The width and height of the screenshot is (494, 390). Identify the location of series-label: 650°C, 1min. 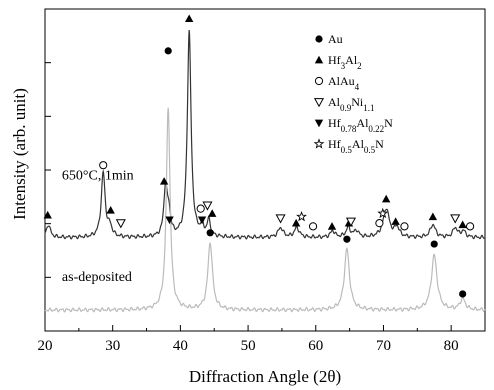
(98, 176).